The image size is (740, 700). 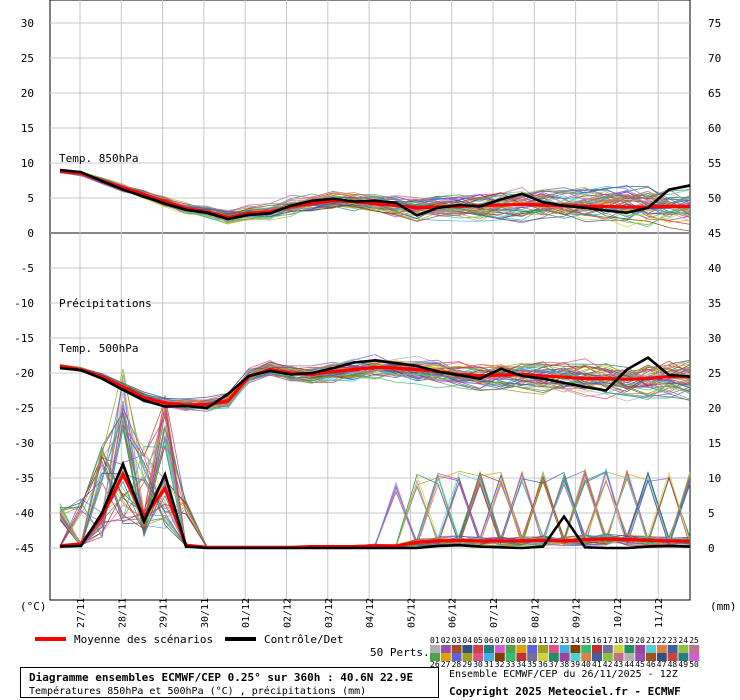 I want to click on run-info: Ensemble ECMWF/CEP du 26/11/2025 - 12Z, so click(x=563, y=674).